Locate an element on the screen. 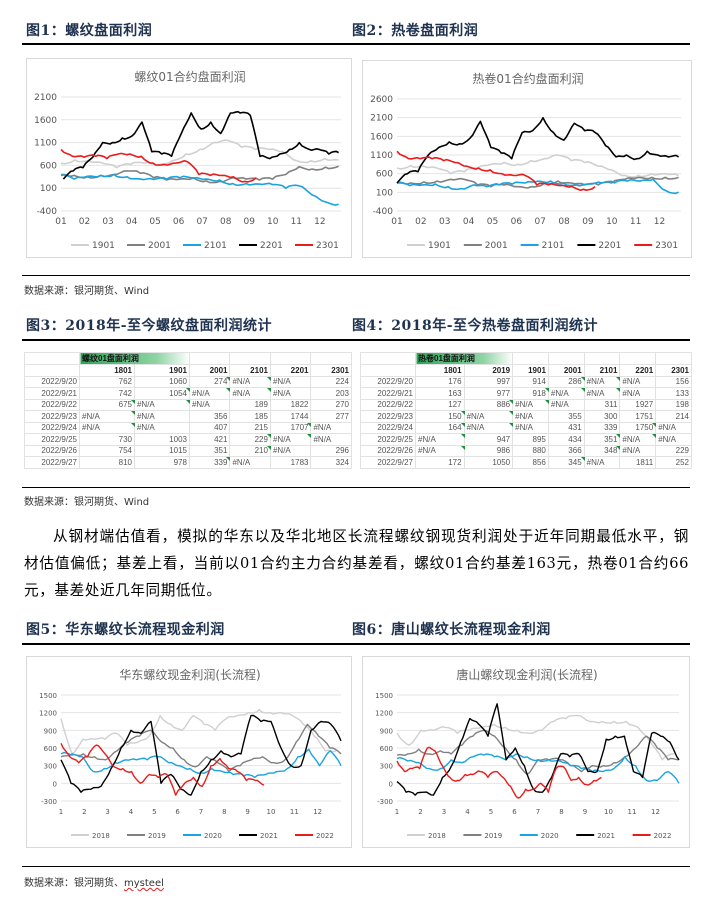 The width and height of the screenshot is (710, 902). value-cell: 978 is located at coordinates (161, 462).